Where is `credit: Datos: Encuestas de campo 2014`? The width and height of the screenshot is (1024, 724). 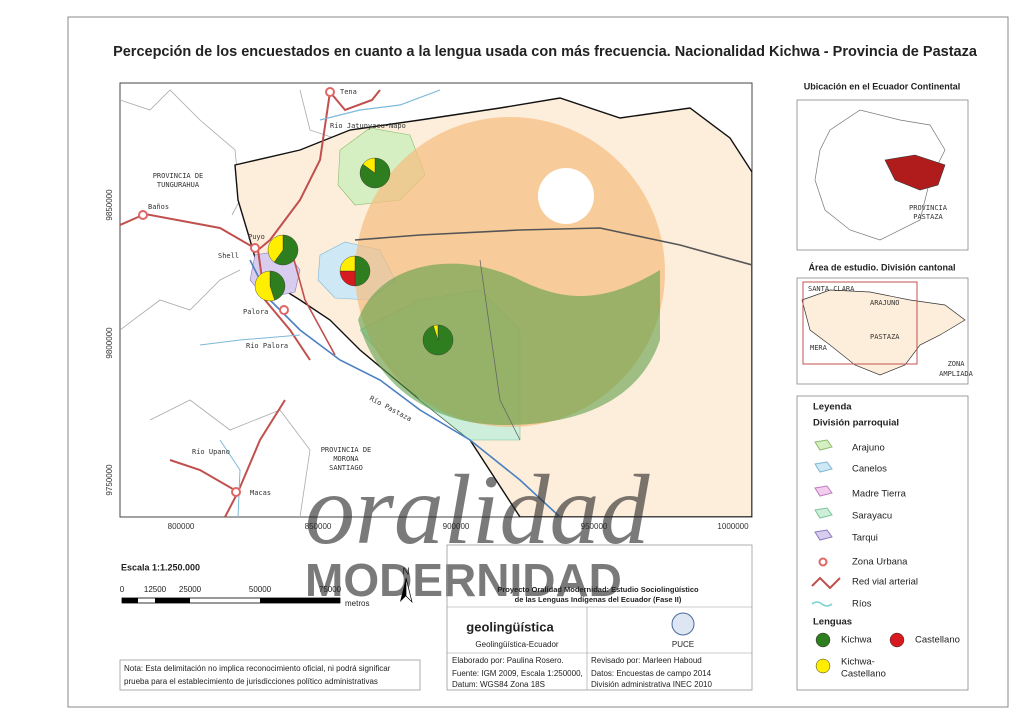 credit: Datos: Encuestas de campo 2014 is located at coordinates (651, 673).